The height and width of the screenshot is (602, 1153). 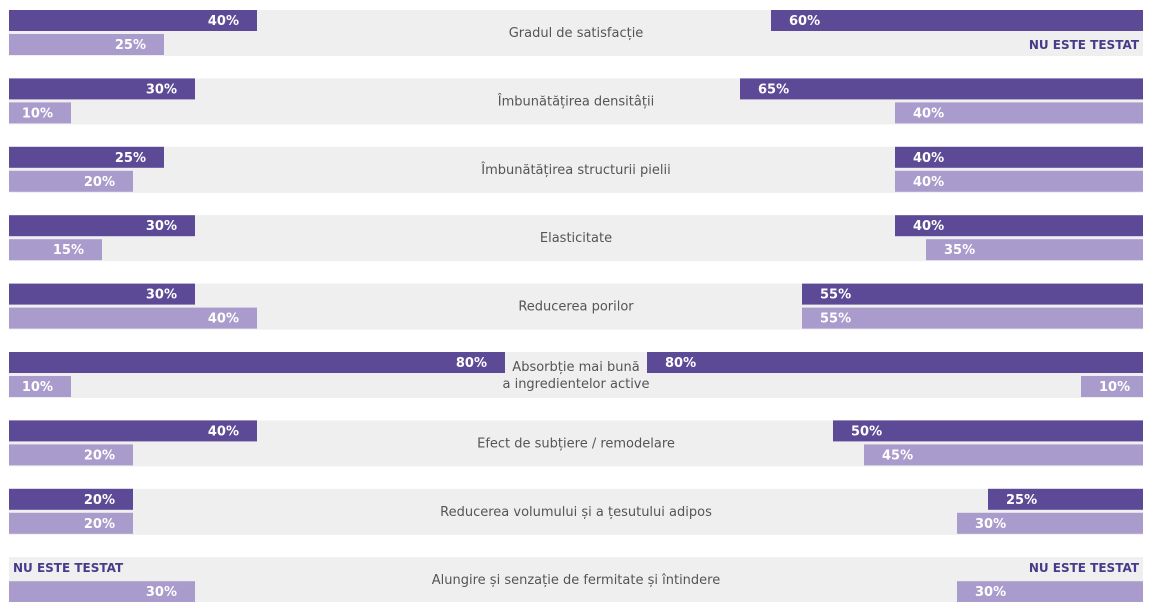 What do you see at coordinates (68, 250) in the screenshot?
I see `value-label: 15%` at bounding box center [68, 250].